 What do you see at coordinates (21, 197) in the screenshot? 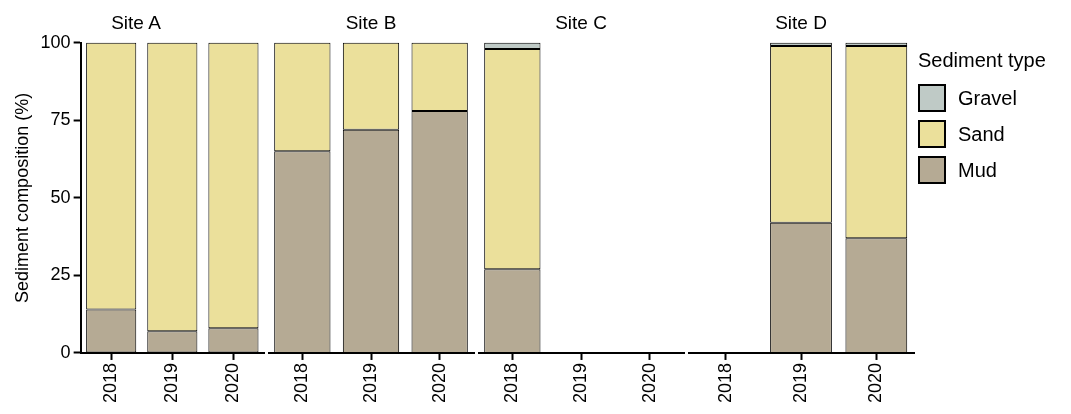
I see `y-axis-title: Sediment composition (%)` at bounding box center [21, 197].